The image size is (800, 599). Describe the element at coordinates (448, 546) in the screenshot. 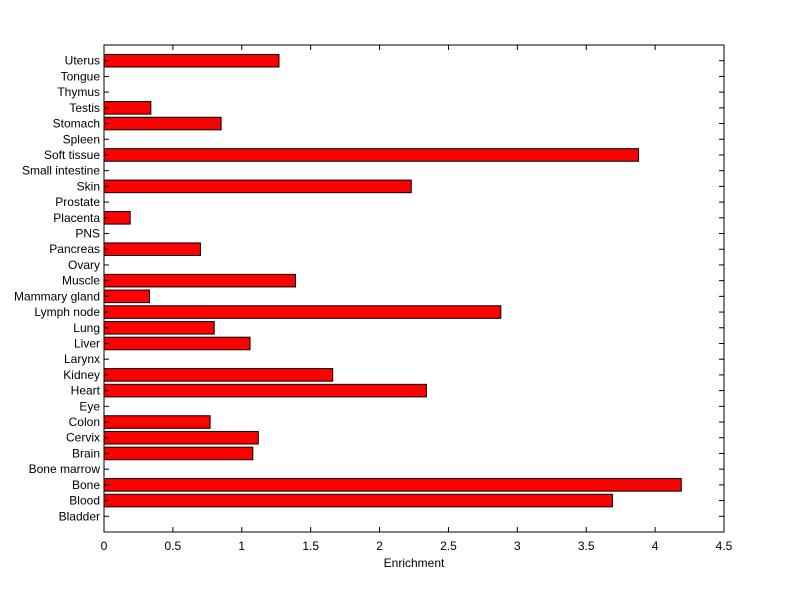

I see `x-tick-label: 2.5` at that location.